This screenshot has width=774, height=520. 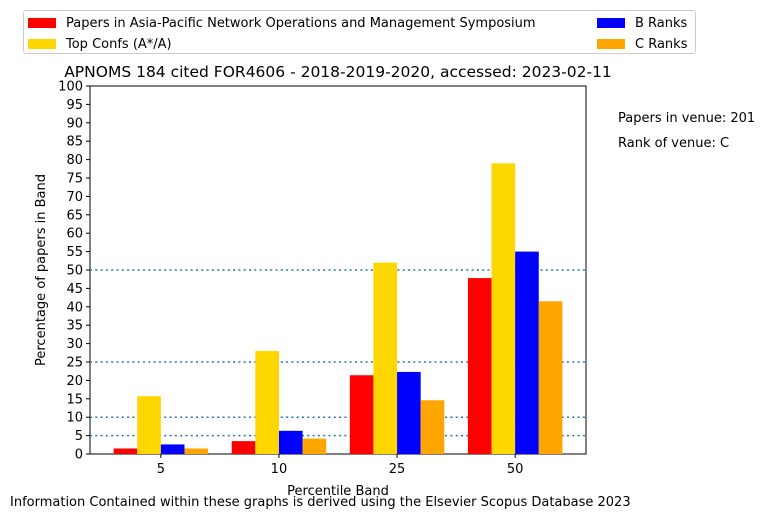 What do you see at coordinates (661, 23) in the screenshot?
I see `legend-label-b-ranks: B Ranks` at bounding box center [661, 23].